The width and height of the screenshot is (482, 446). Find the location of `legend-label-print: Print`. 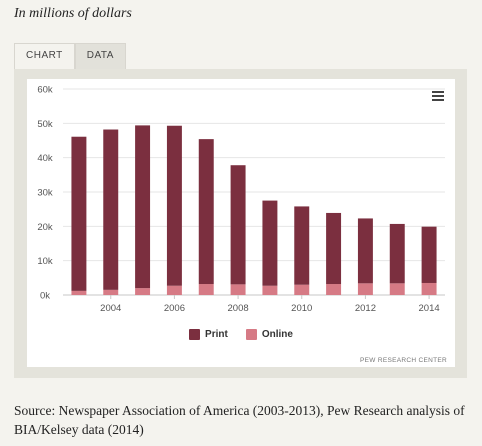

legend-label-print: Print is located at coordinates (216, 334).